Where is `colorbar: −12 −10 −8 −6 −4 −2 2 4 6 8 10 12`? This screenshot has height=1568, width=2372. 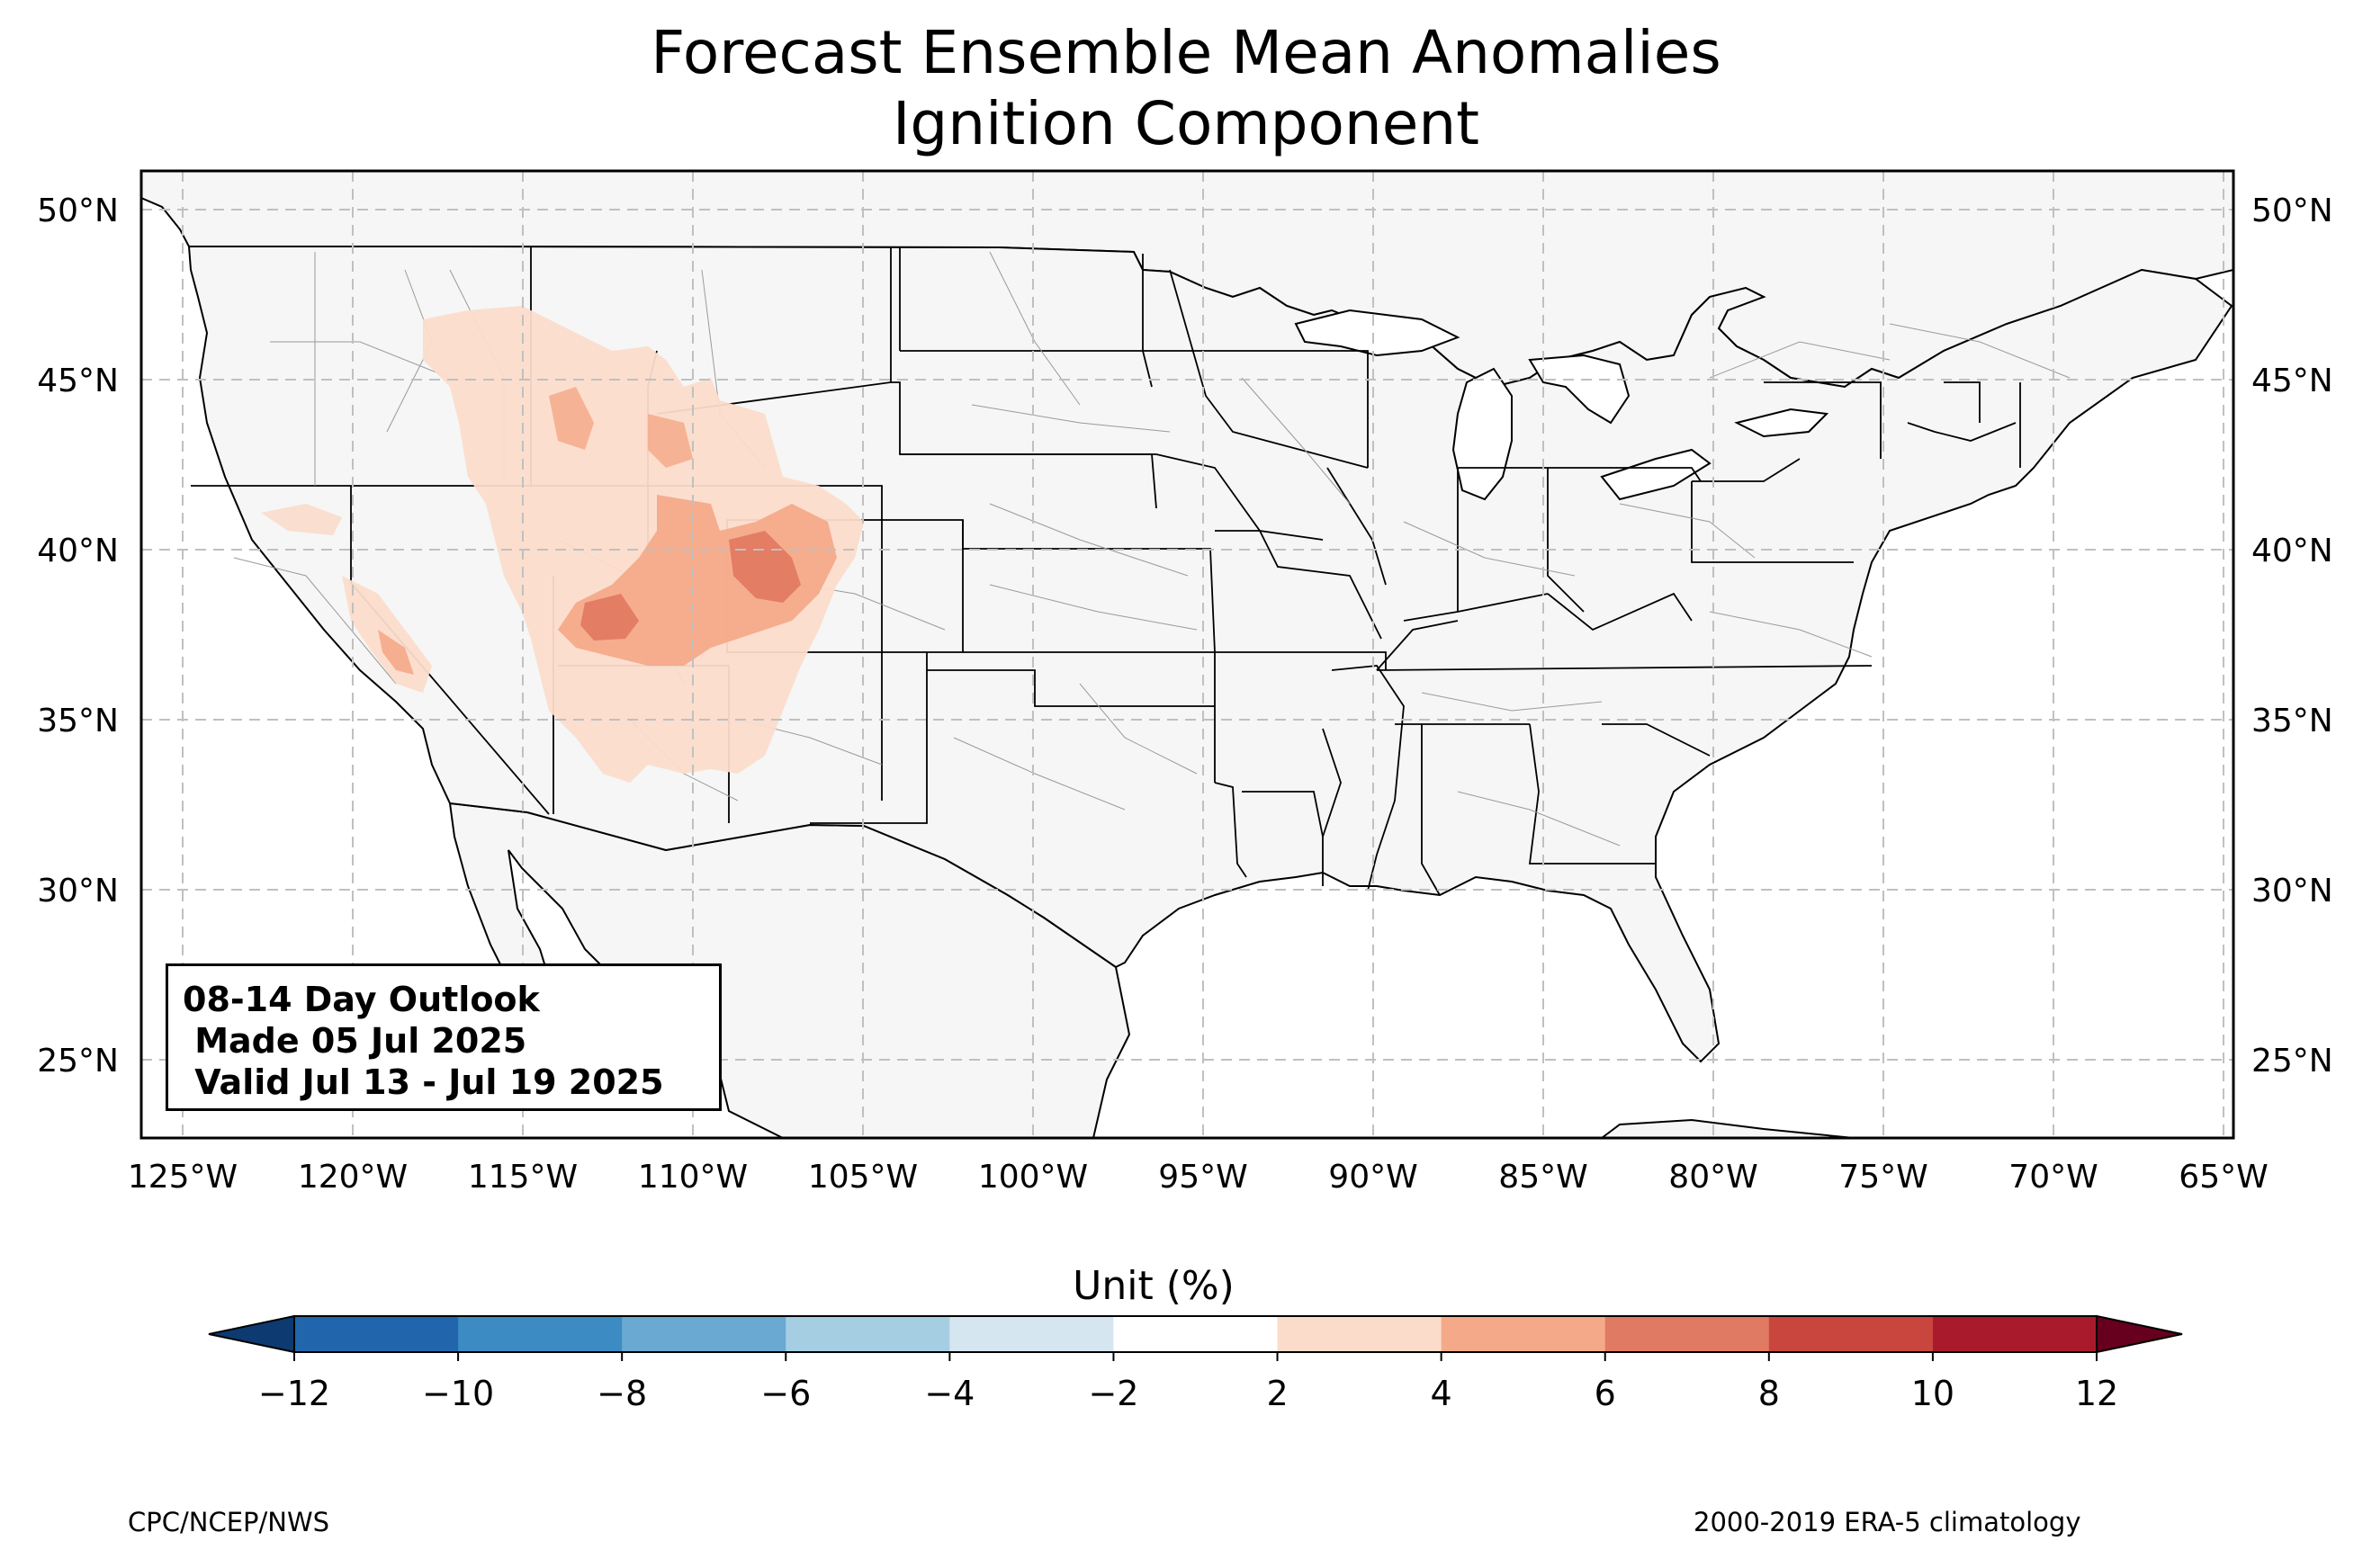 colorbar: −12 −10 −8 −6 −4 −2 2 4 6 8 10 12 is located at coordinates (1195, 1363).